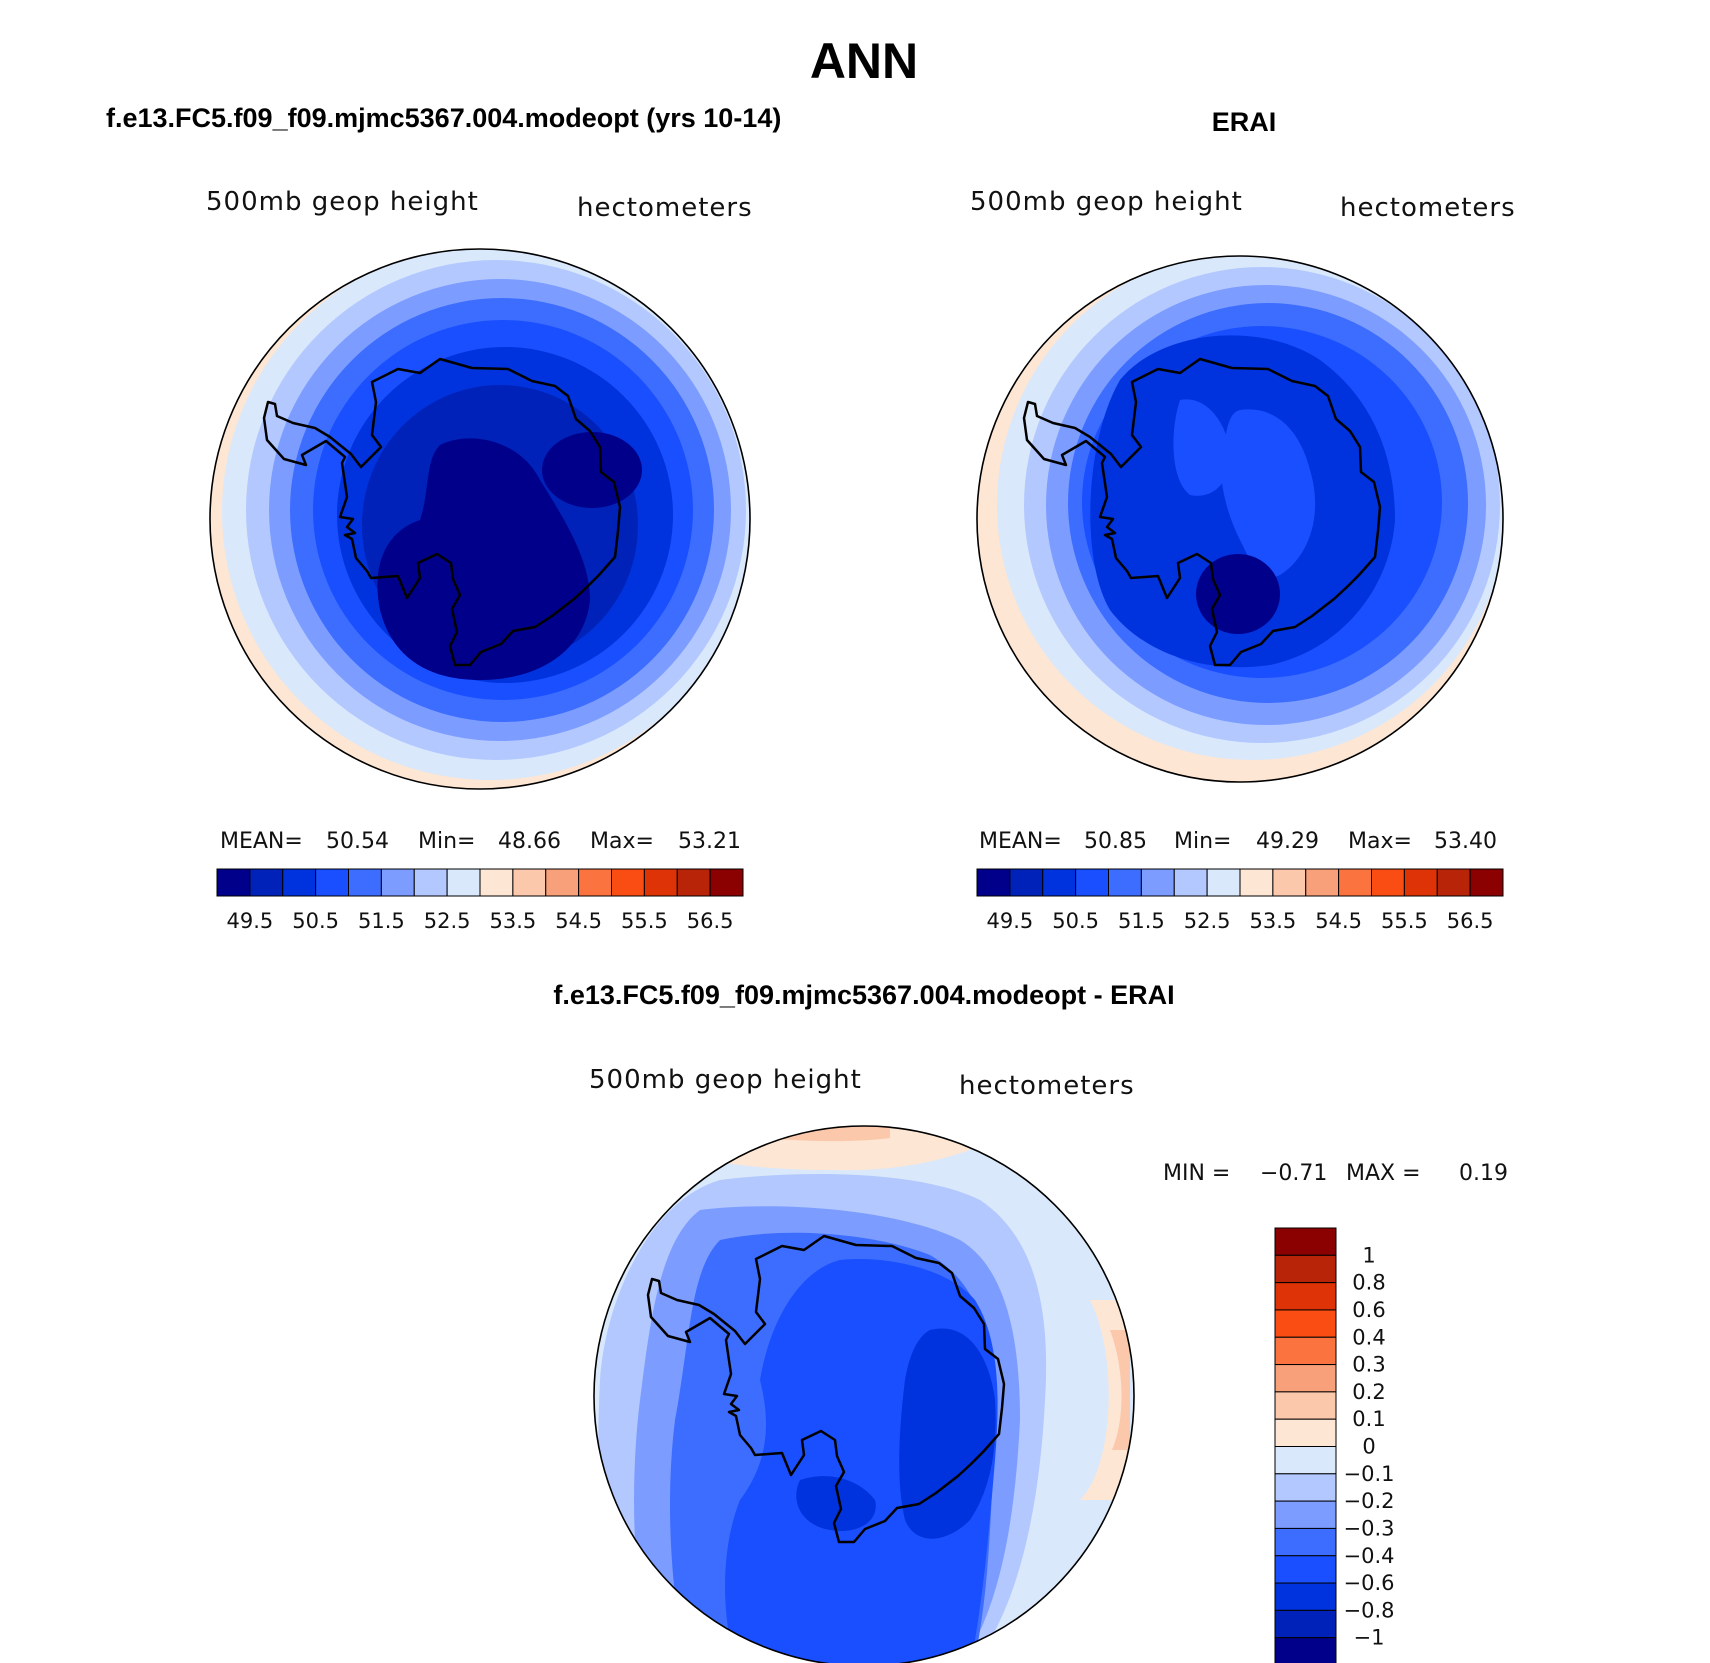  What do you see at coordinates (249, 921) in the screenshot?
I see `model-colorbar-label: 49.5` at bounding box center [249, 921].